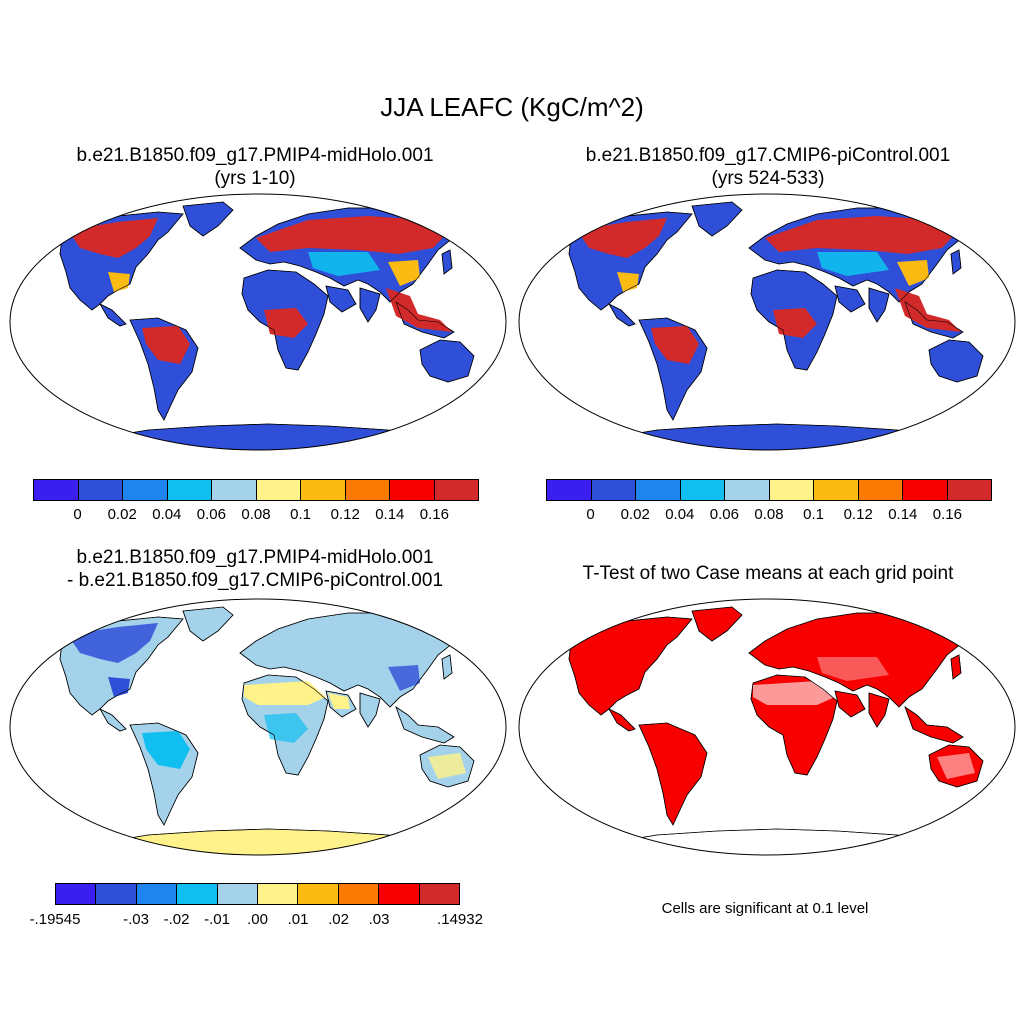  I want to click on colorbar-labels-difference: -.19545 -.03 -.02 -.01 .00 .01 .02 .03 .14932, so click(256, 921).